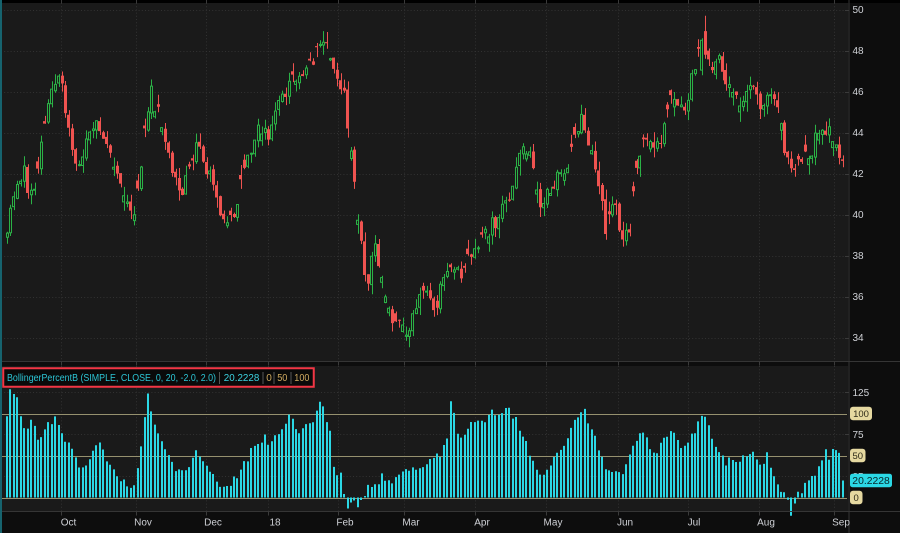 This screenshot has height=533, width=900. What do you see at coordinates (841, 523) in the screenshot?
I see `svg-text: Sep` at bounding box center [841, 523].